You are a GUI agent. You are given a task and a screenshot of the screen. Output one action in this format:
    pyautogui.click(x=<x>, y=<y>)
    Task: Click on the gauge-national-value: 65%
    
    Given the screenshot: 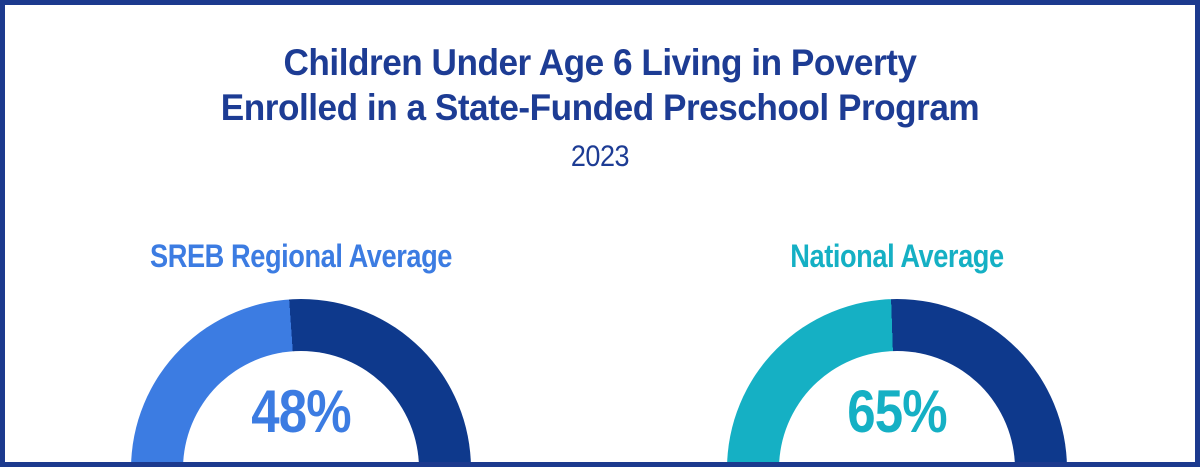 What is the action you would take?
    pyautogui.click(x=897, y=411)
    